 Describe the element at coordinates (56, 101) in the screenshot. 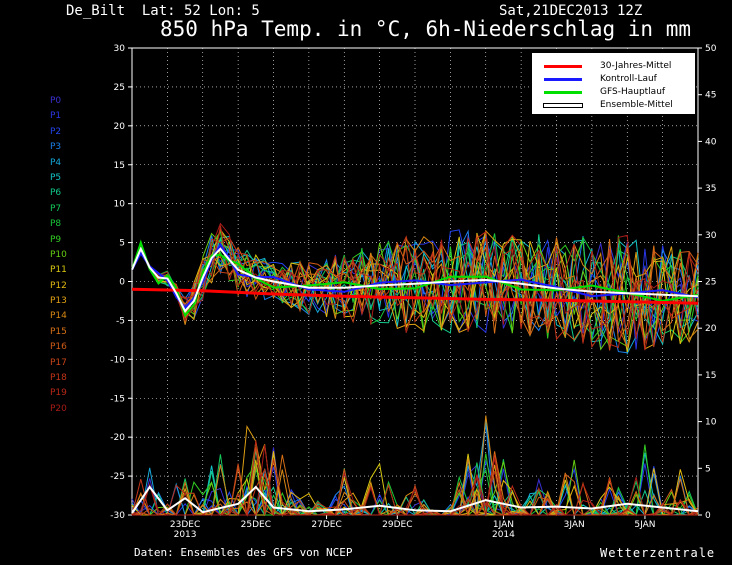

I see `member-label: P0` at that location.